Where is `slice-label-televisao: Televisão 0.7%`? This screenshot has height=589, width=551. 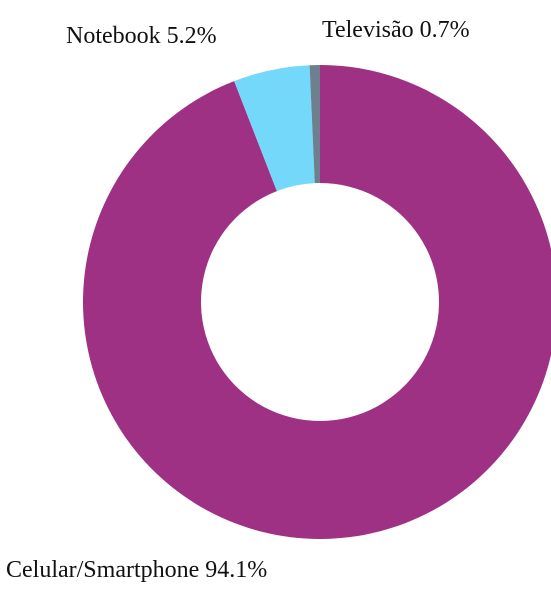 slice-label-televisao: Televisão 0.7% is located at coordinates (396, 30).